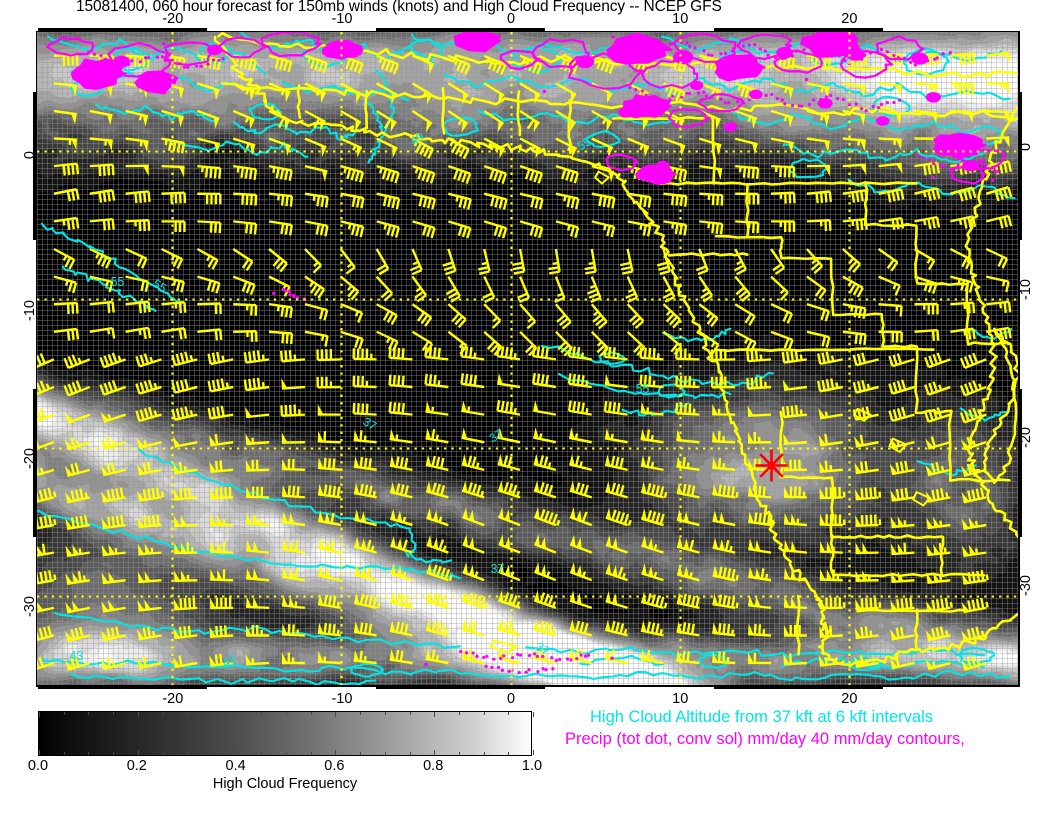  Describe the element at coordinates (173, 19) in the screenshot. I see `x-tick-top--20: -20` at that location.